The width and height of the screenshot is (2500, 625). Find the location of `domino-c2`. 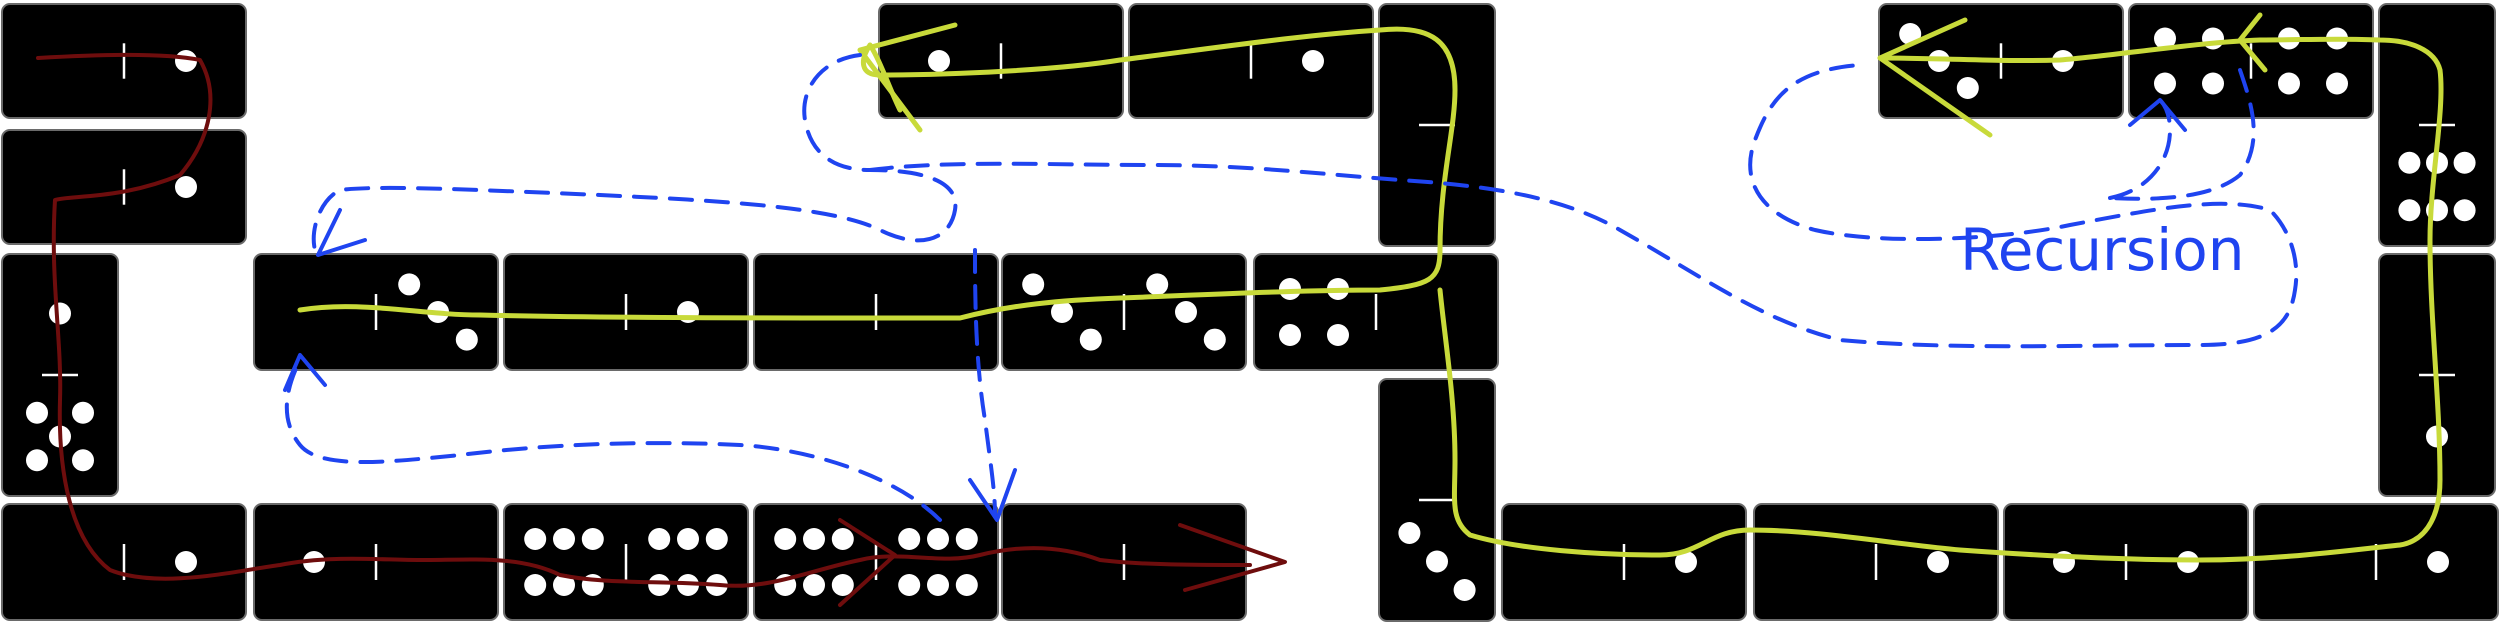

domino-c2 is located at coordinates (1251, 61).